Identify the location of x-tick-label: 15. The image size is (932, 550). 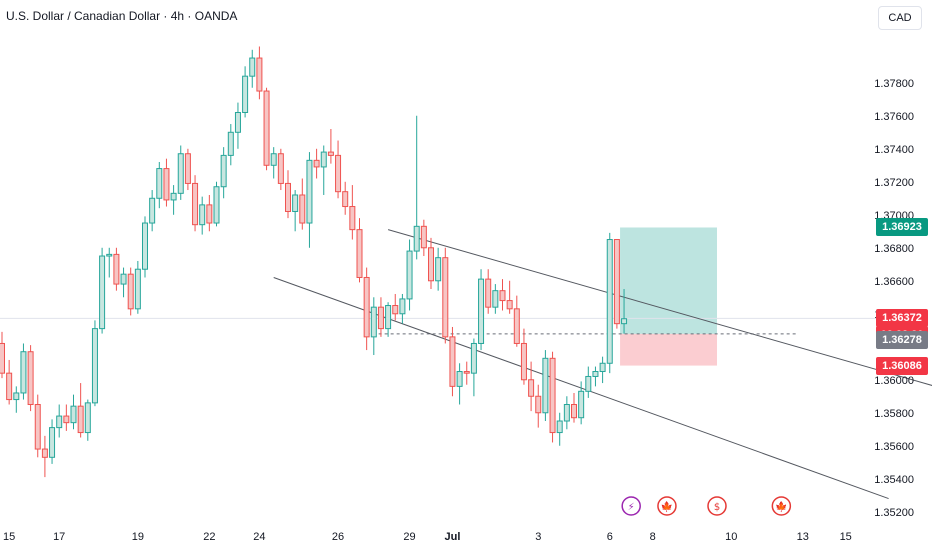
(846, 537).